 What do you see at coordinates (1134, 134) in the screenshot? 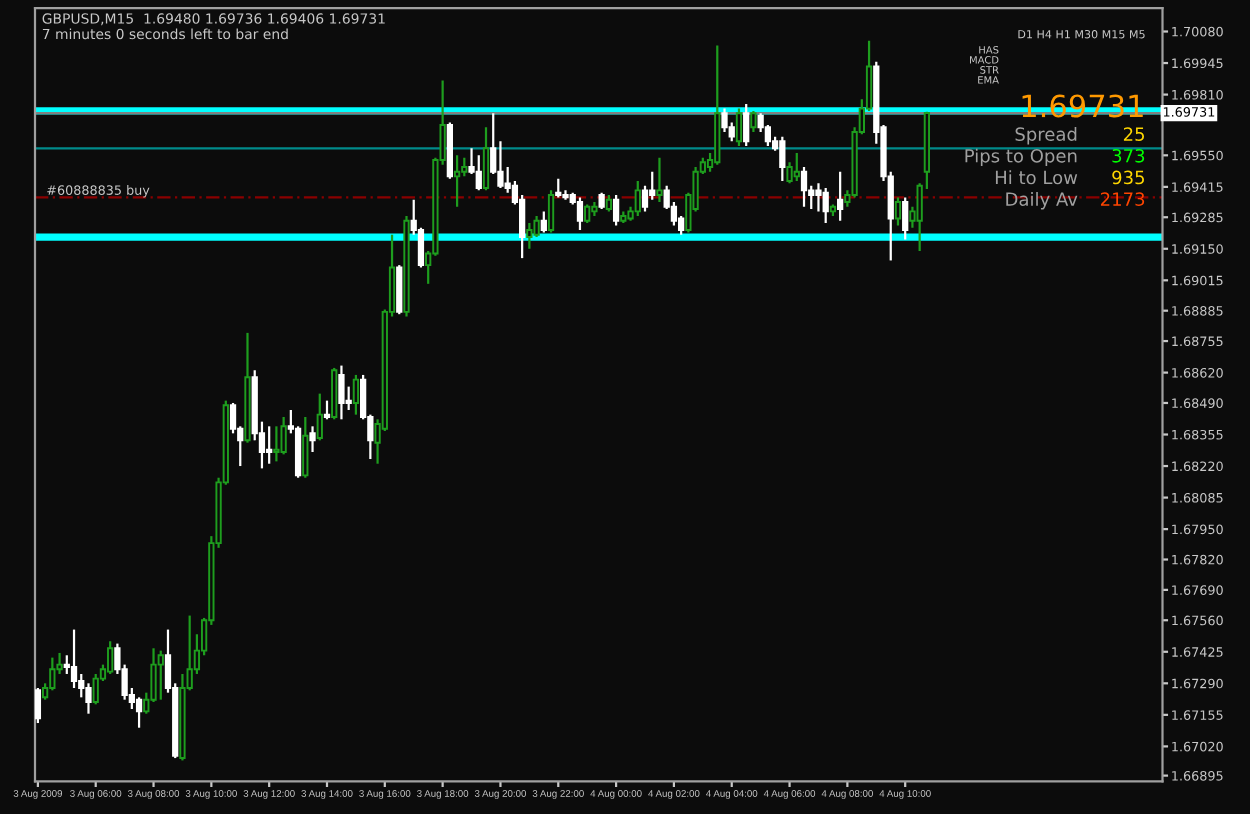
I see `annotation: 25` at bounding box center [1134, 134].